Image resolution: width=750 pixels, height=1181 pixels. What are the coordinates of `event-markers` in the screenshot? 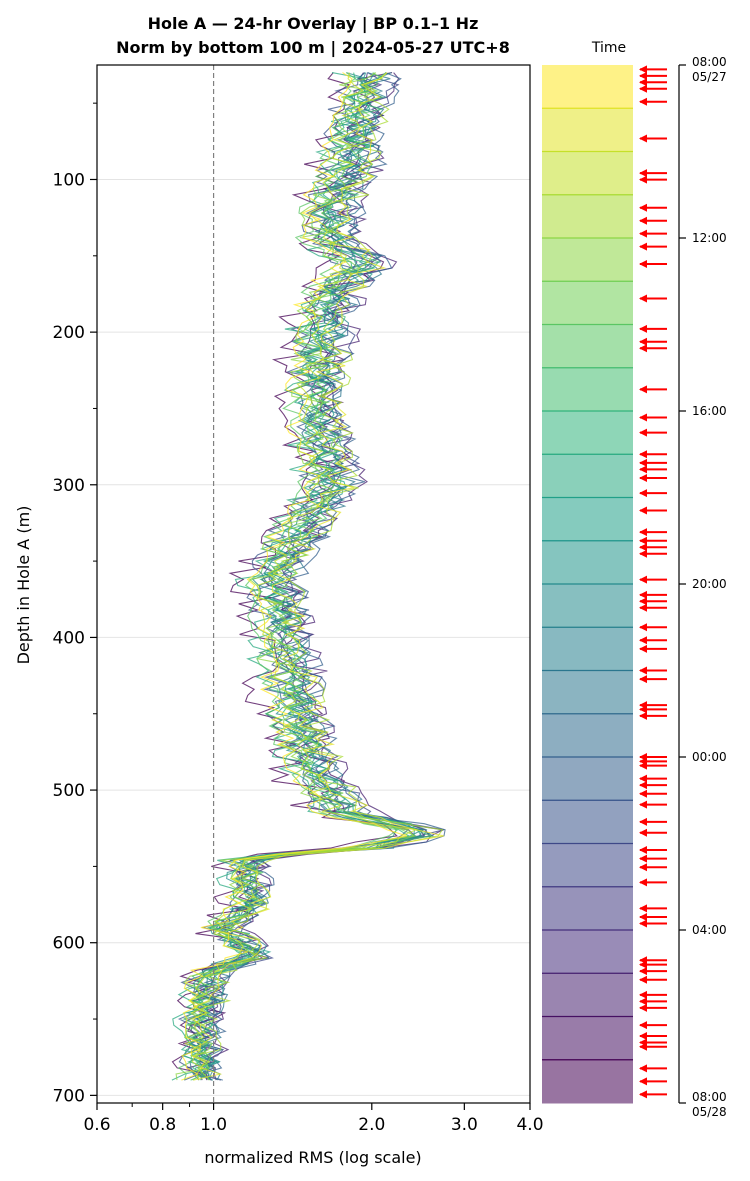 It's located at (653, 582).